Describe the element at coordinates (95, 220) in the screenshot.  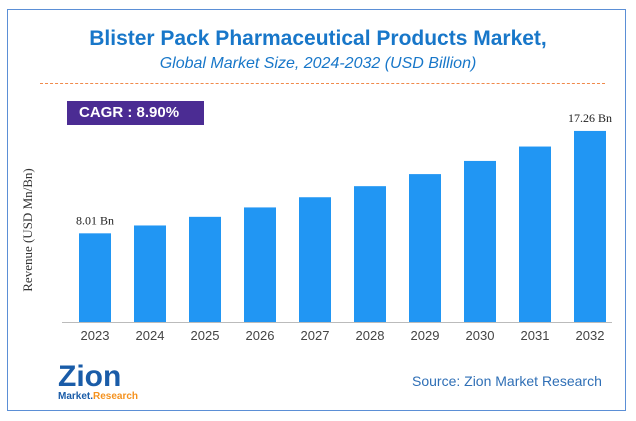
I see `data-label: 8.01 Bn` at that location.